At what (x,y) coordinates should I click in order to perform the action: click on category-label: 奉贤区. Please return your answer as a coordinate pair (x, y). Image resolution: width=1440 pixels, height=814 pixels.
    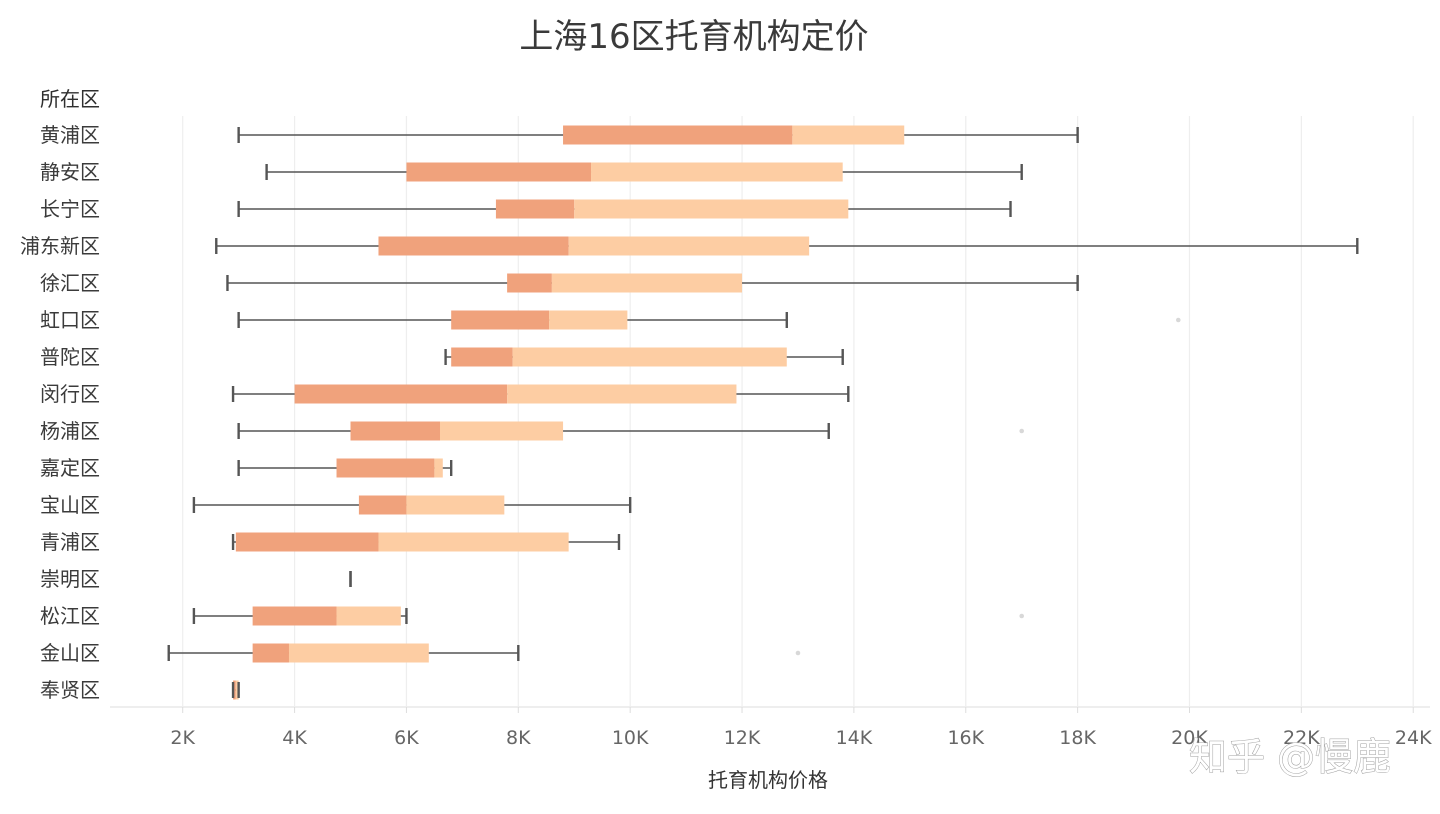
    Looking at the image, I should click on (70, 690).